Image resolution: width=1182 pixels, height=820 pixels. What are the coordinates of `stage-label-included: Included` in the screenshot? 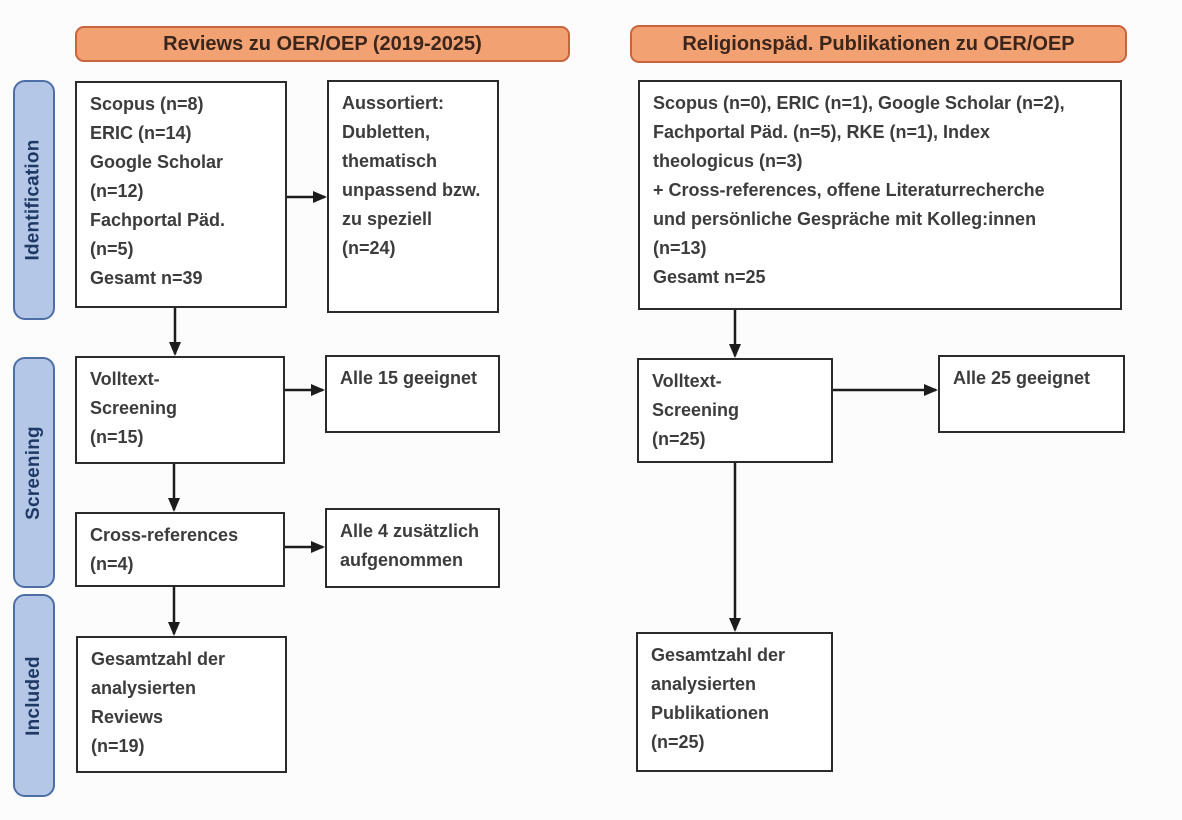 It's located at (34, 695).